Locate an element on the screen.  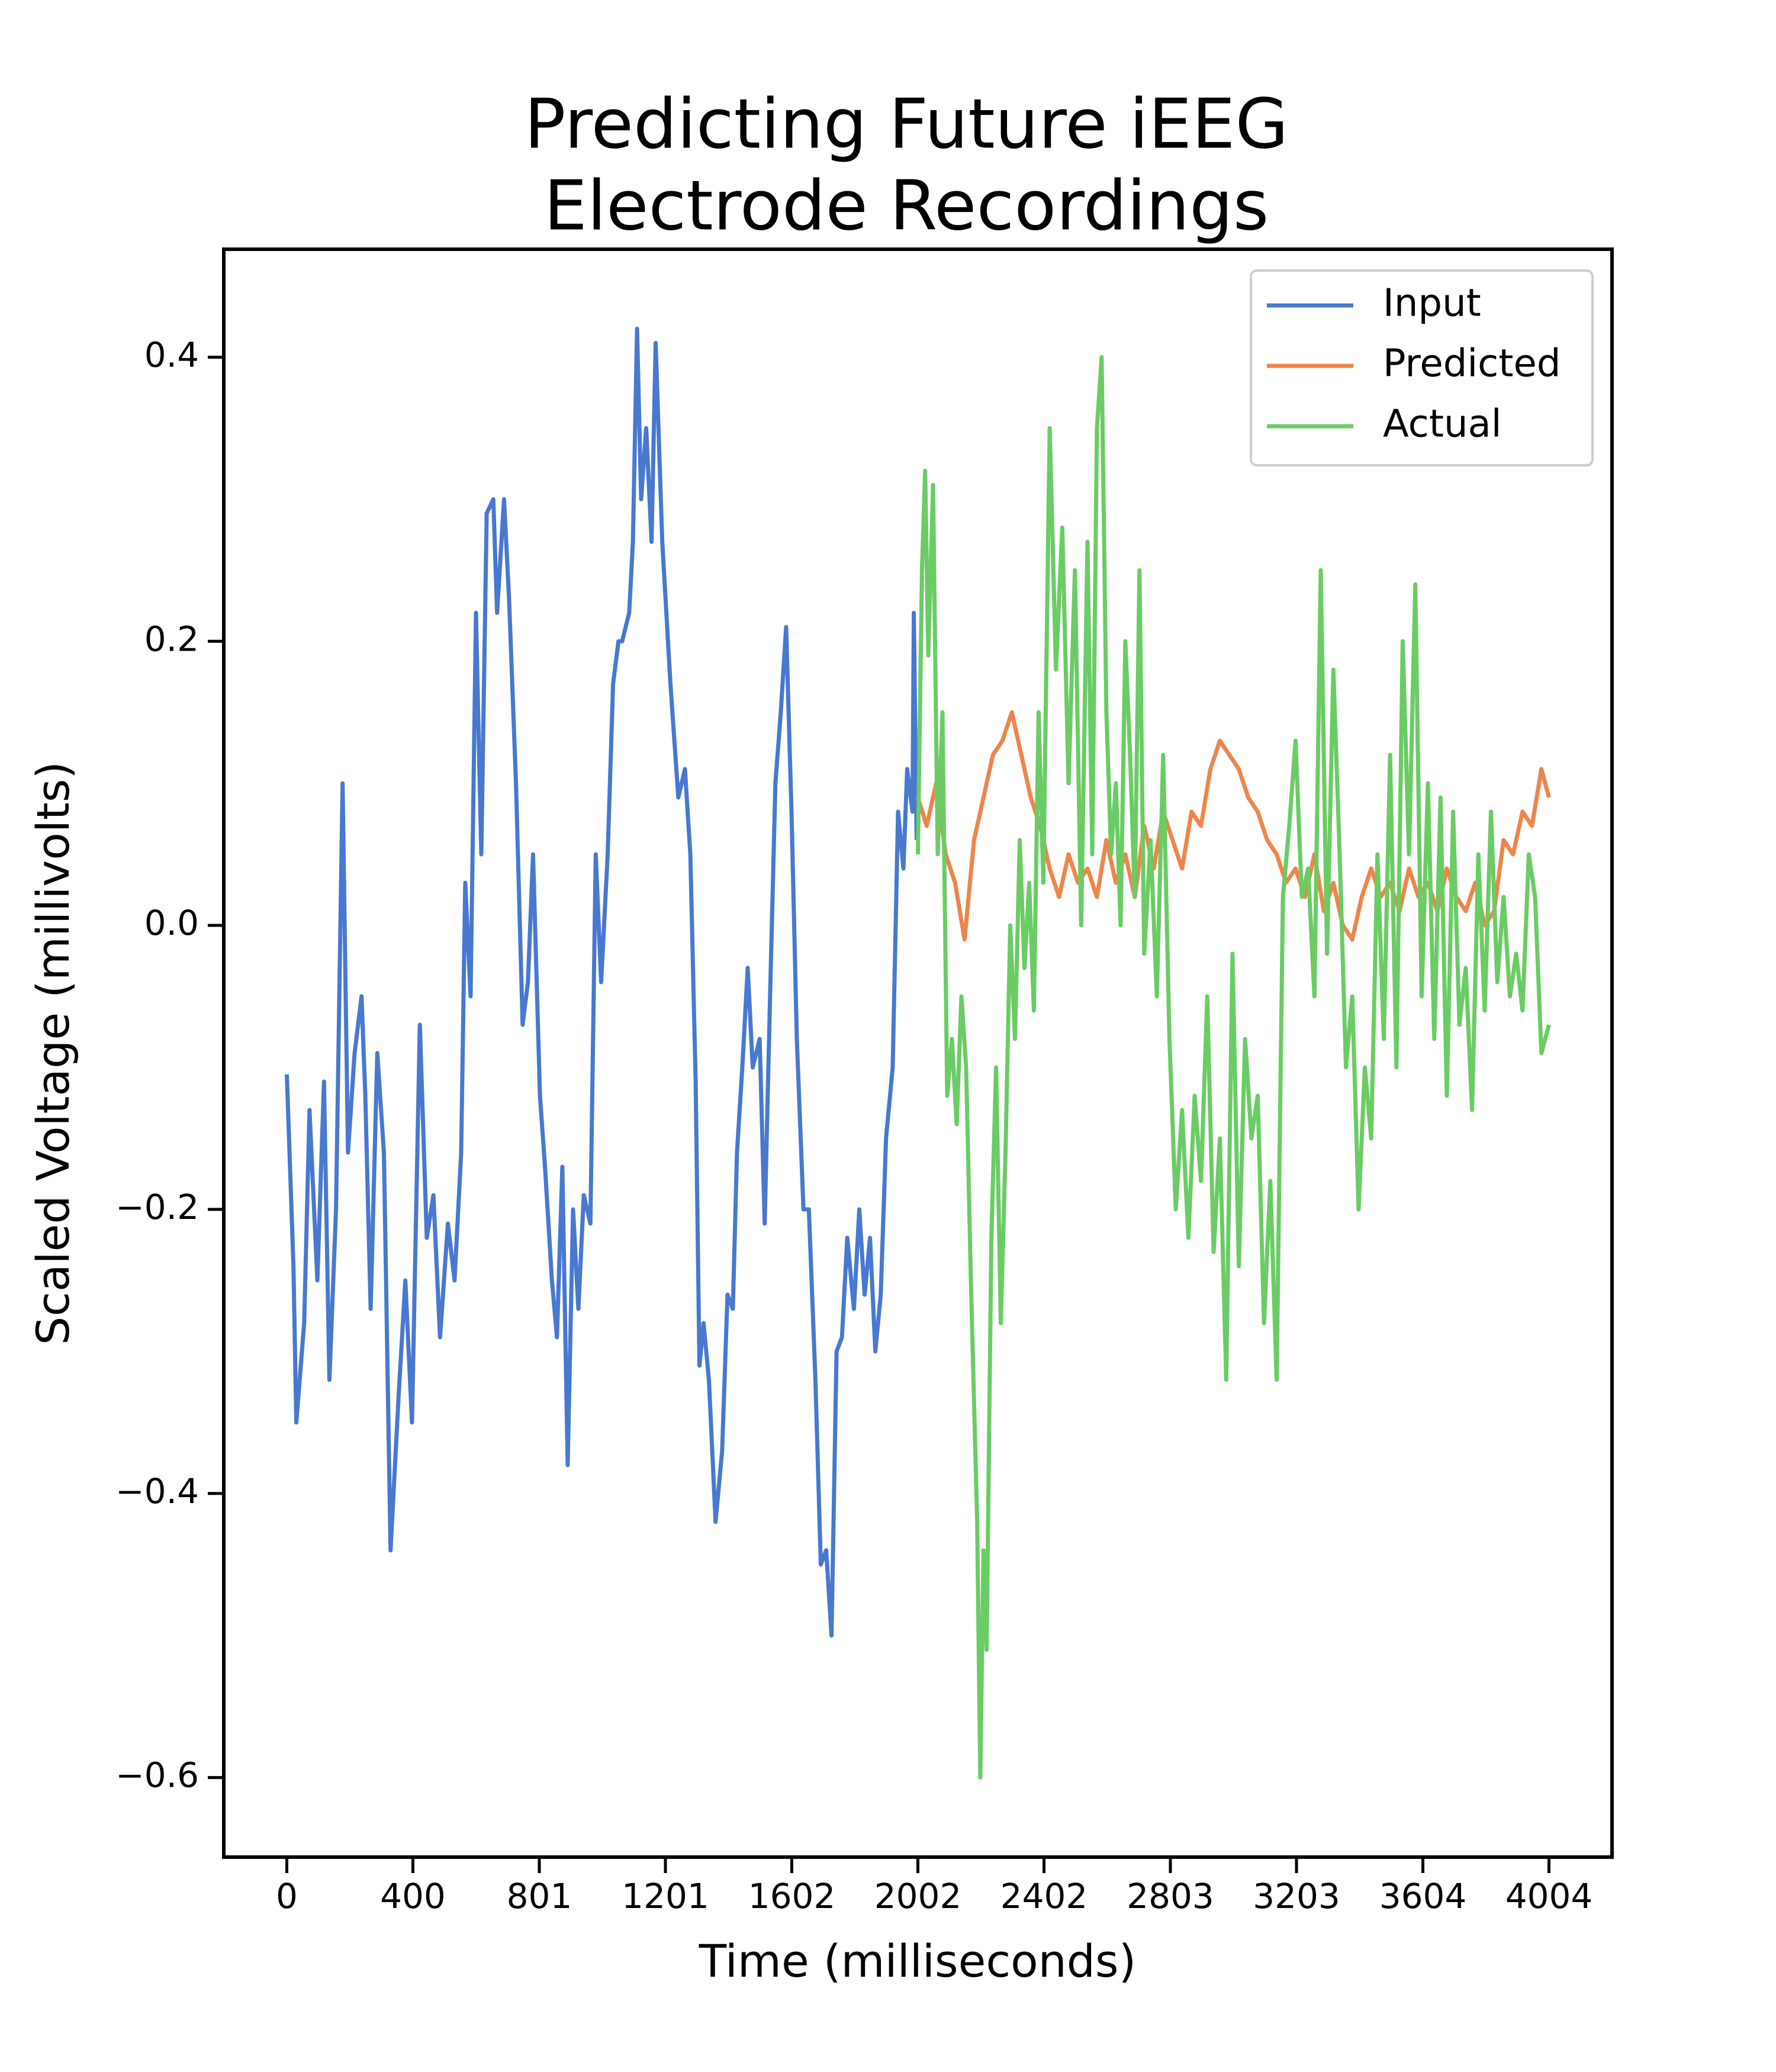
legend-box is located at coordinates (1422, 367).